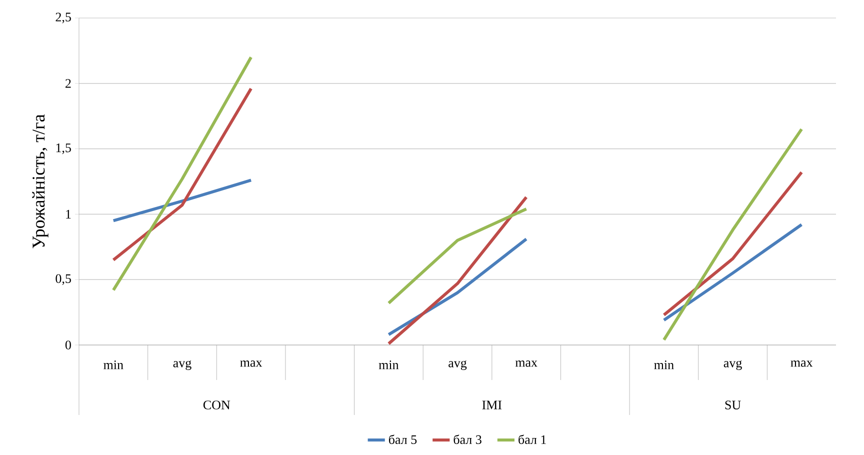  I want to click on y-tick-label: 1, so click(68, 214).